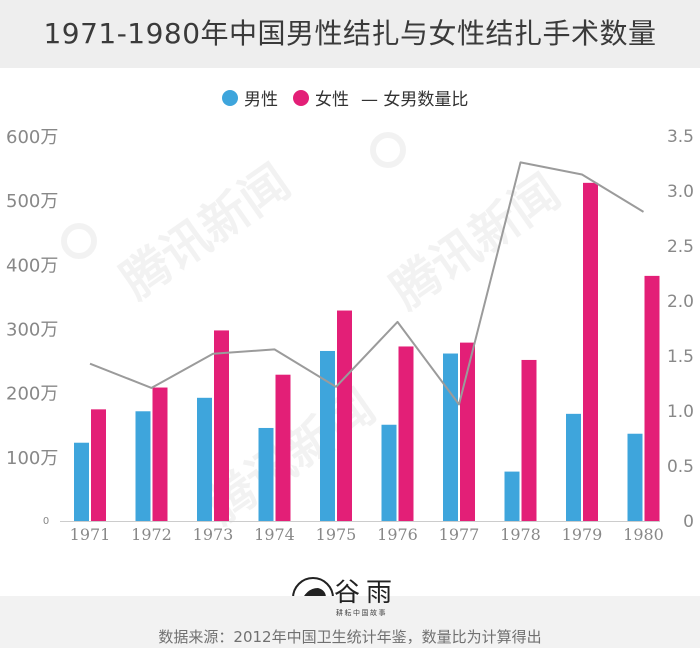 The width and height of the screenshot is (700, 648). Describe the element at coordinates (350, 637) in the screenshot. I see `source-note: 数据来源：2012年中国卫生统计年鉴，数量比为计算得出` at that location.